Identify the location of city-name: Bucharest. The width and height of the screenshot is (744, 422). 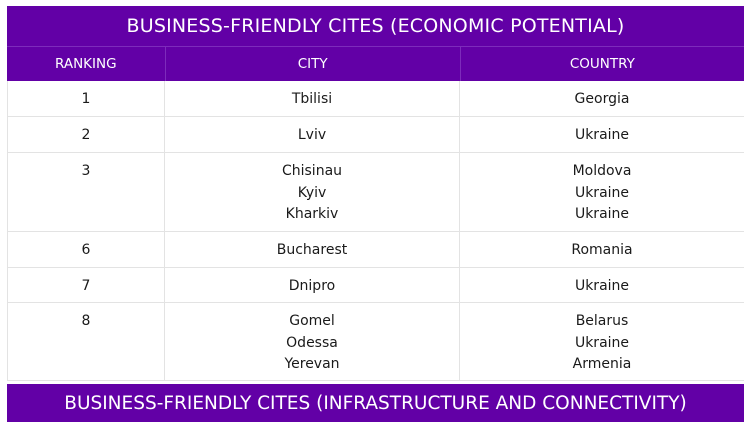
(312, 250).